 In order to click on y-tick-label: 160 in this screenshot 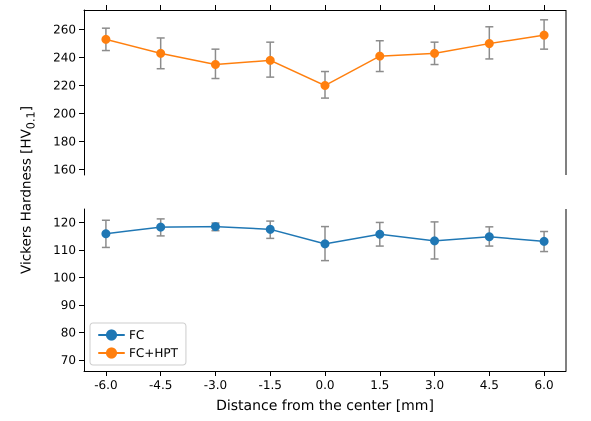, I will do `click(64, 169)`.